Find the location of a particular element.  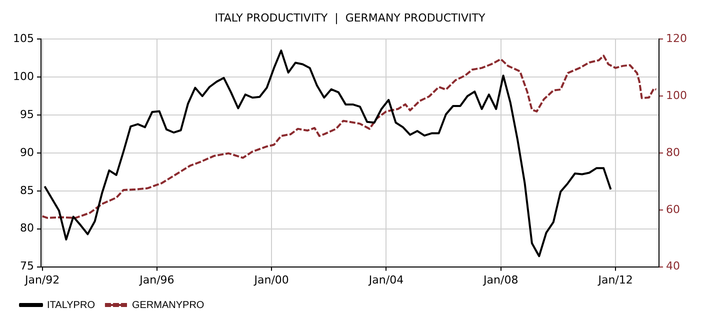

chart-title: ITALY PRODUCTIVITY | GERMANY PRODUCTIVITY is located at coordinates (350, 17).